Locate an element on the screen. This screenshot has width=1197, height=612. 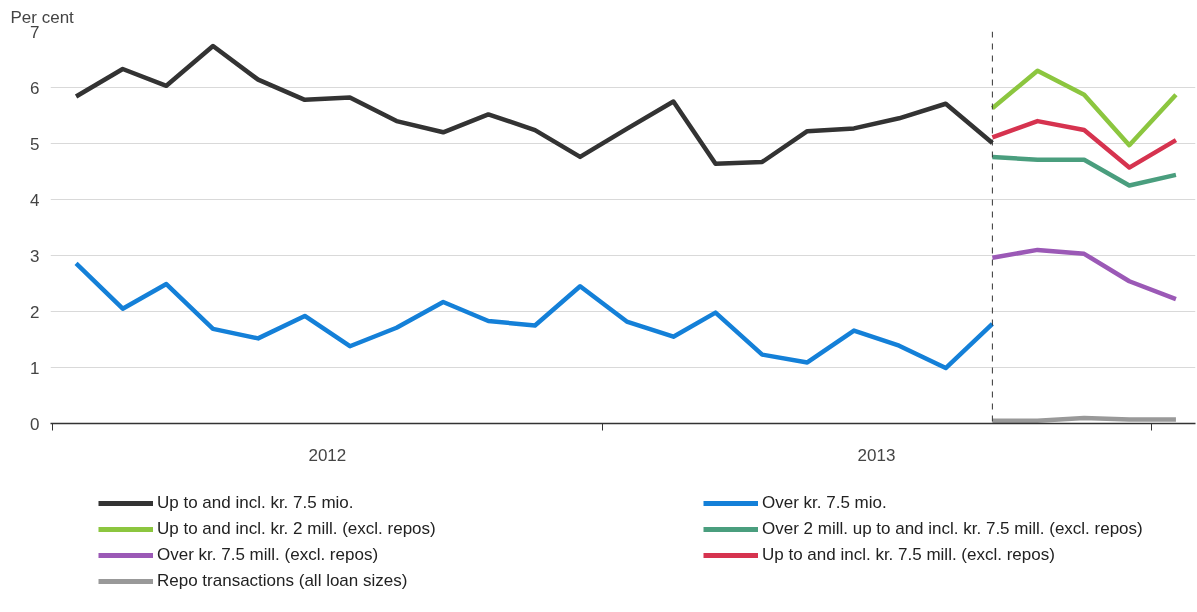
y-tick-label: 5 is located at coordinates (35, 144).